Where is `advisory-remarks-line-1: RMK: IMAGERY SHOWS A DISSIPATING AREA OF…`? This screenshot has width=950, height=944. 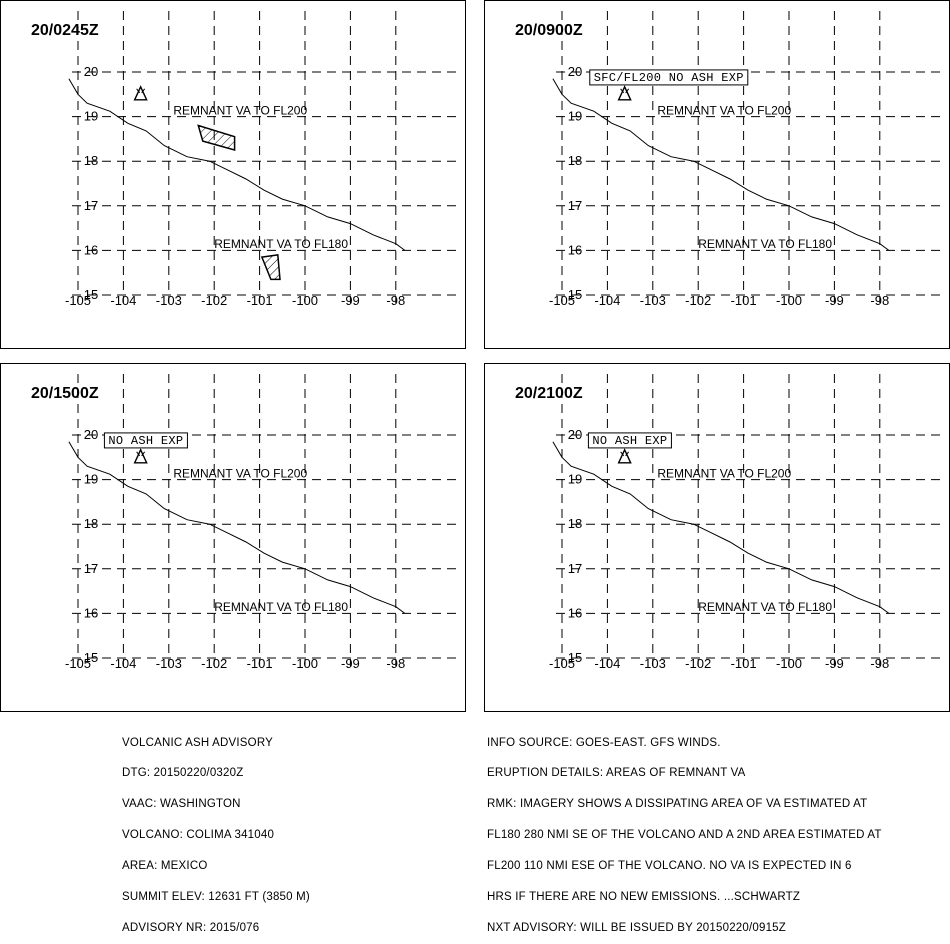 advisory-remarks-line-1: RMK: IMAGERY SHOWS A DISSIPATING AREA OF… is located at coordinates (677, 804).